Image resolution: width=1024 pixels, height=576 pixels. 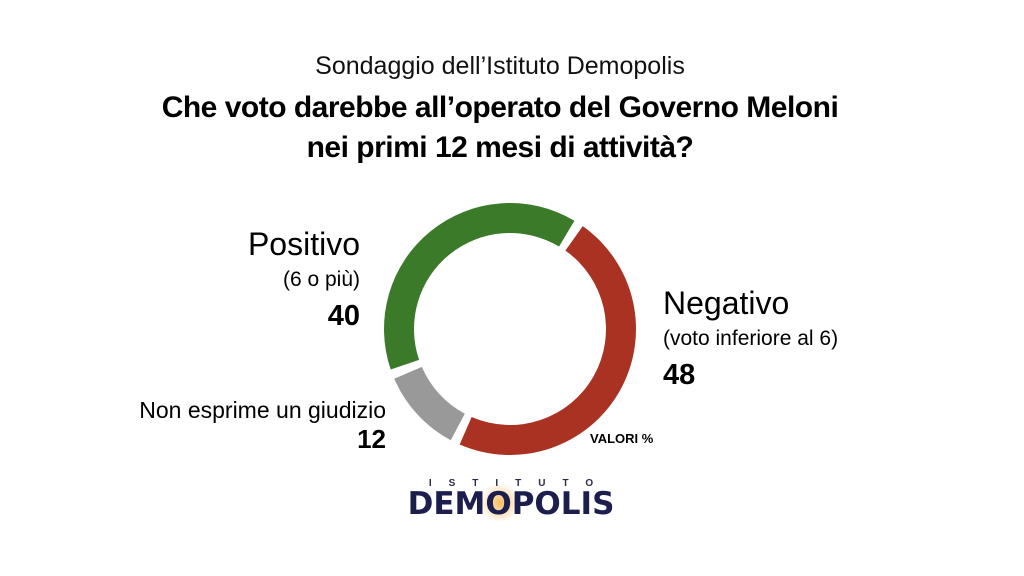 What do you see at coordinates (679, 375) in the screenshot?
I see `label-negativo-value: 48` at bounding box center [679, 375].